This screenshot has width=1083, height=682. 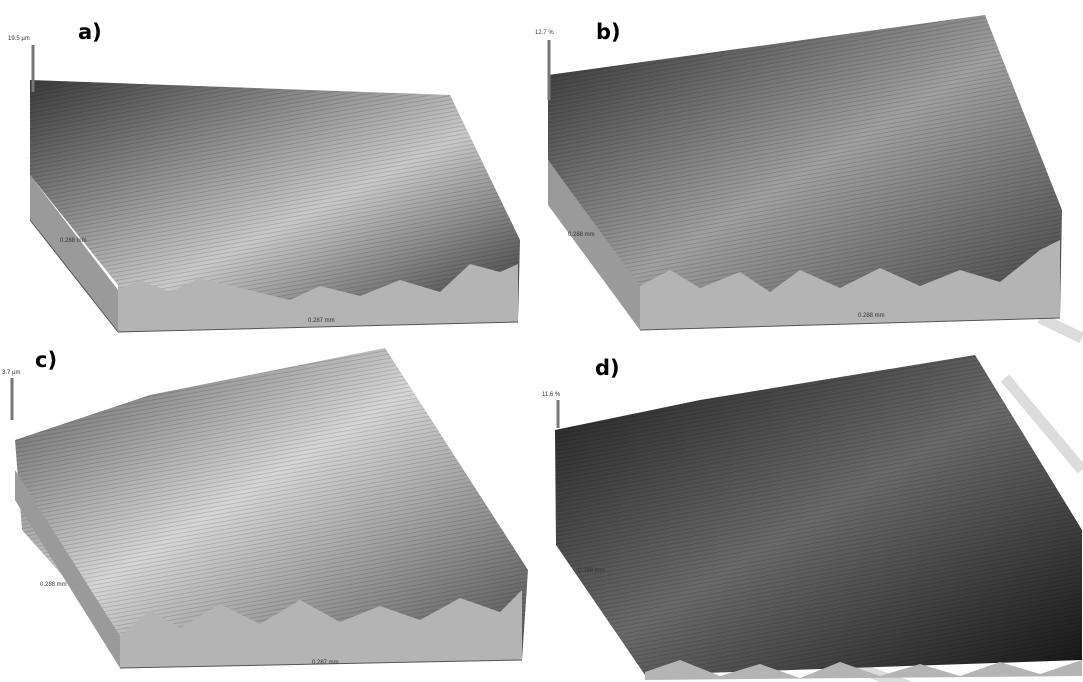 What do you see at coordinates (591, 571) in the screenshot?
I see `panel-d-y-axis-label: 0.288 mm` at bounding box center [591, 571].